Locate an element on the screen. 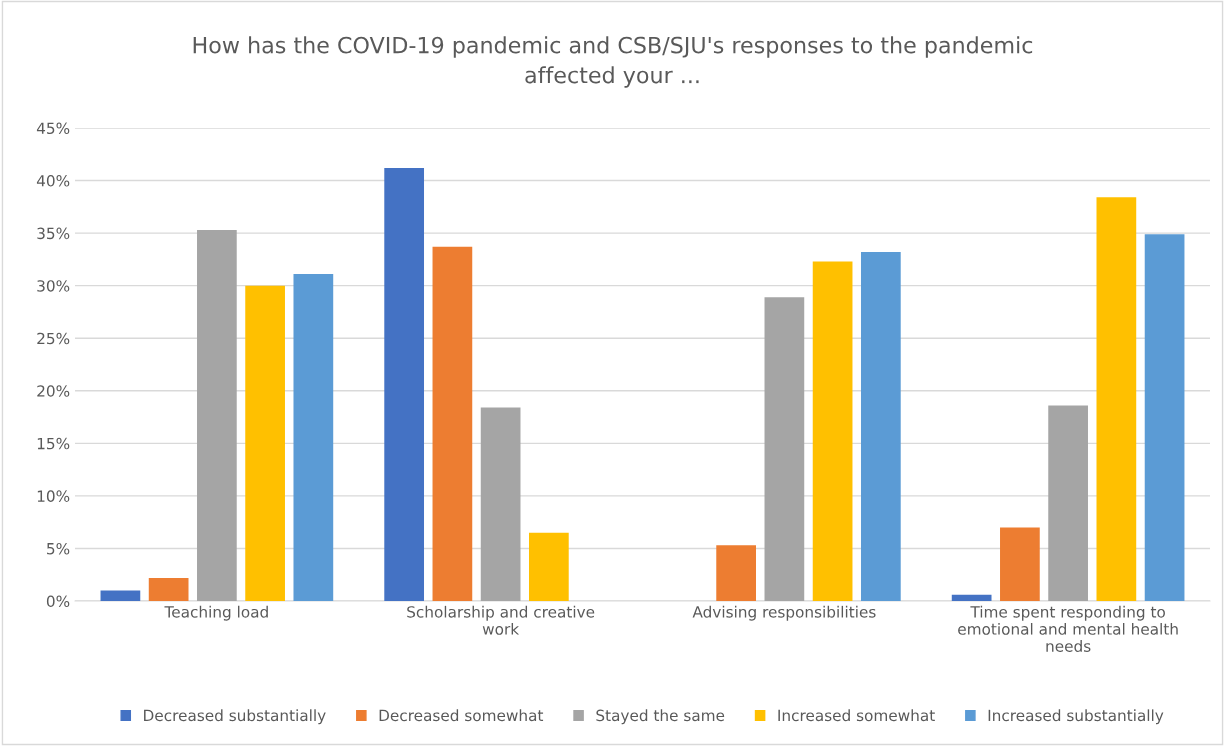  x-tick-label: Teaching load is located at coordinates (216, 613).